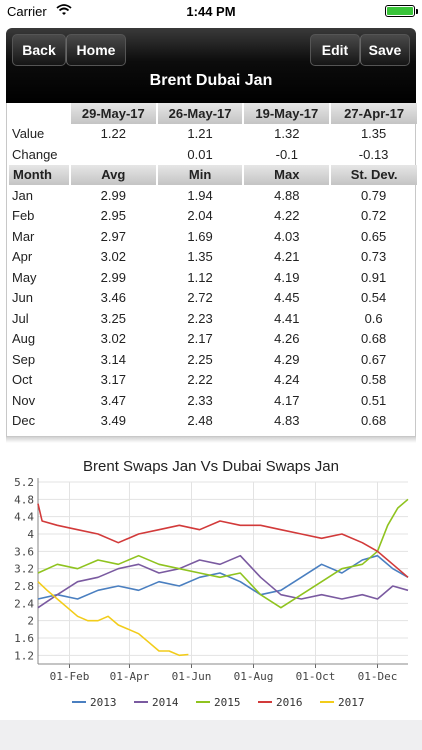 The width and height of the screenshot is (422, 750). Describe the element at coordinates (96, 50) in the screenshot. I see `home-button: Home` at that location.